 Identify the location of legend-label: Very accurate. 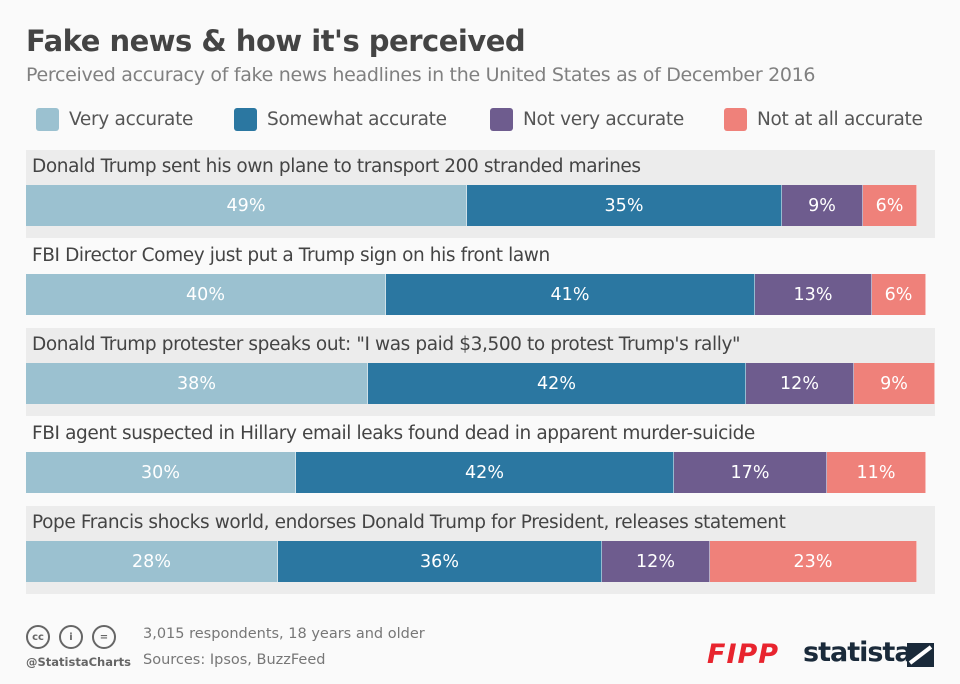
(131, 119).